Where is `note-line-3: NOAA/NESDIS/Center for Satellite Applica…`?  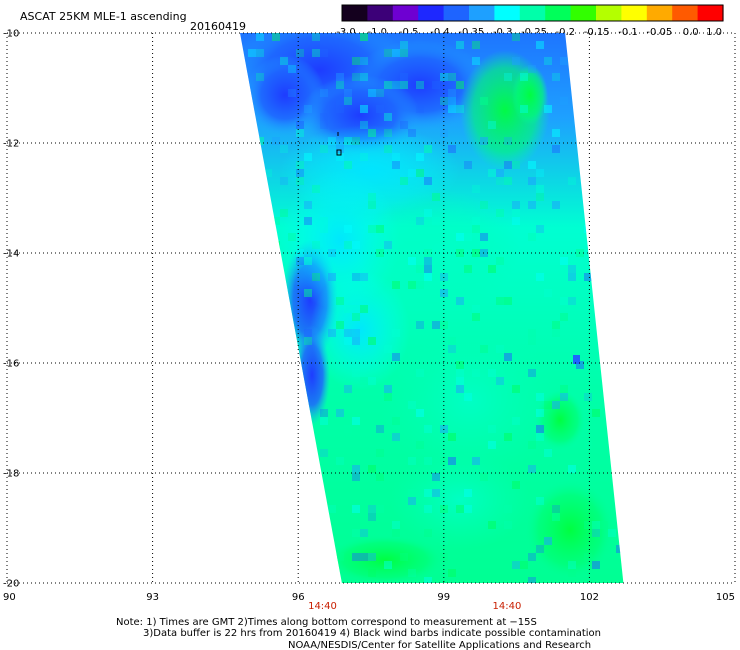 note-line-3: NOAA/NESDIS/Center for Satellite Applica… is located at coordinates (439, 645).